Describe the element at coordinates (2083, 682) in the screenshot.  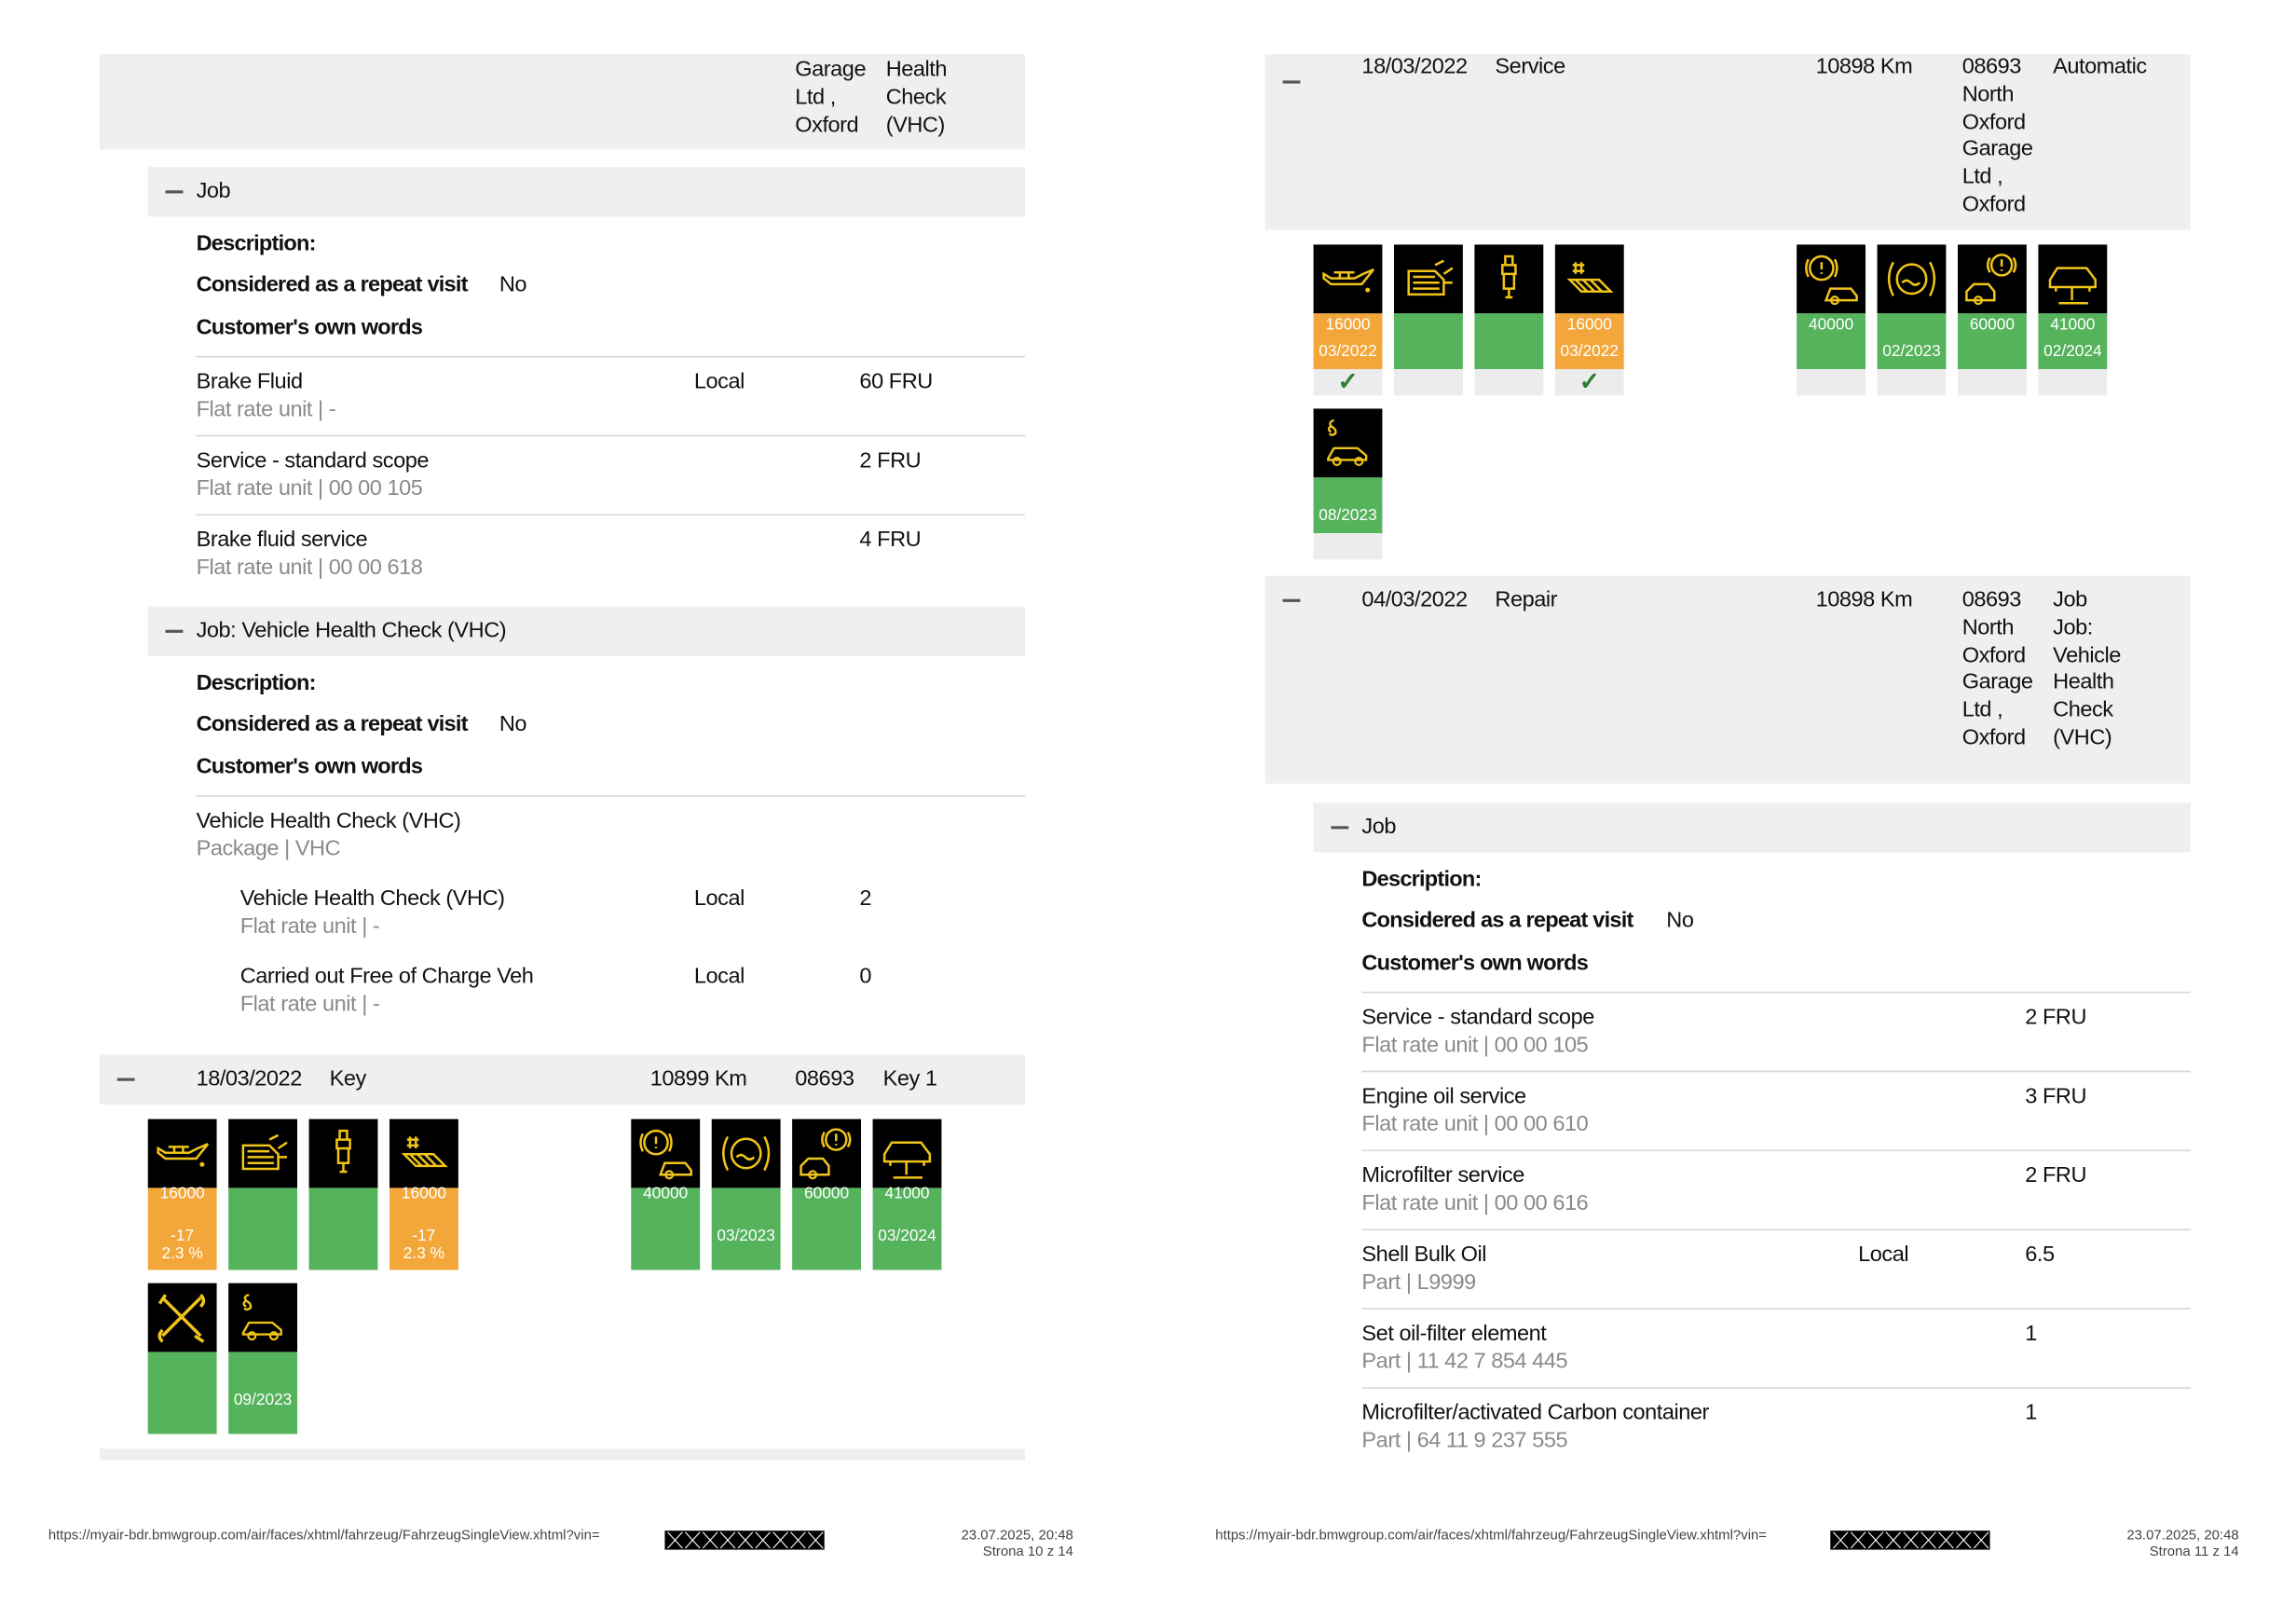
I see `visit-info: Health` at that location.